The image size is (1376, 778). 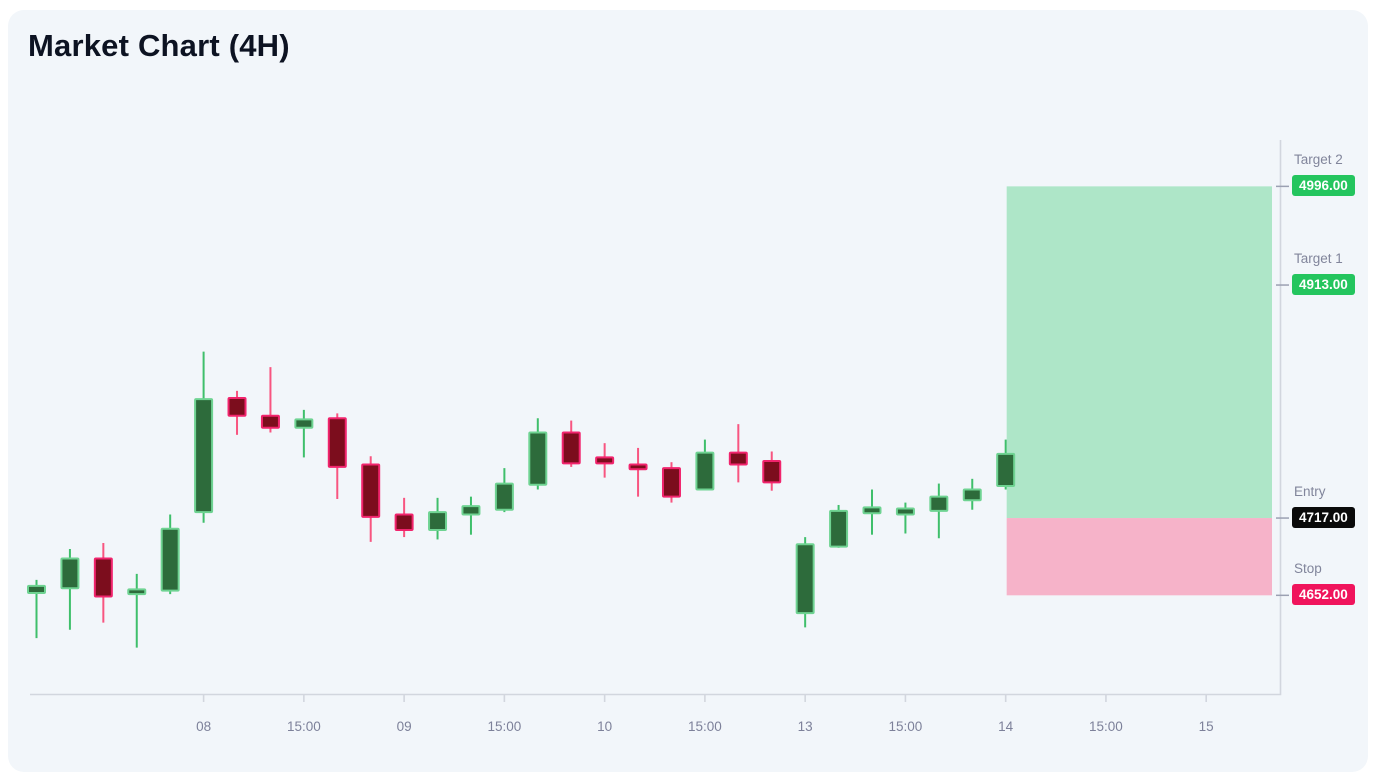 I want to click on level-badge-stop: 4652.00, so click(x=1323, y=595).